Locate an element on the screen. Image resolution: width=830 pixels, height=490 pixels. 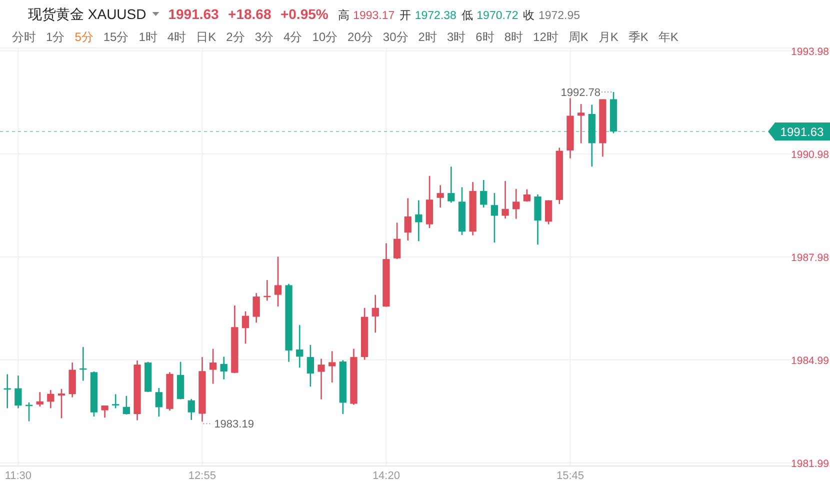
annotation: 1992.78 is located at coordinates (580, 93).